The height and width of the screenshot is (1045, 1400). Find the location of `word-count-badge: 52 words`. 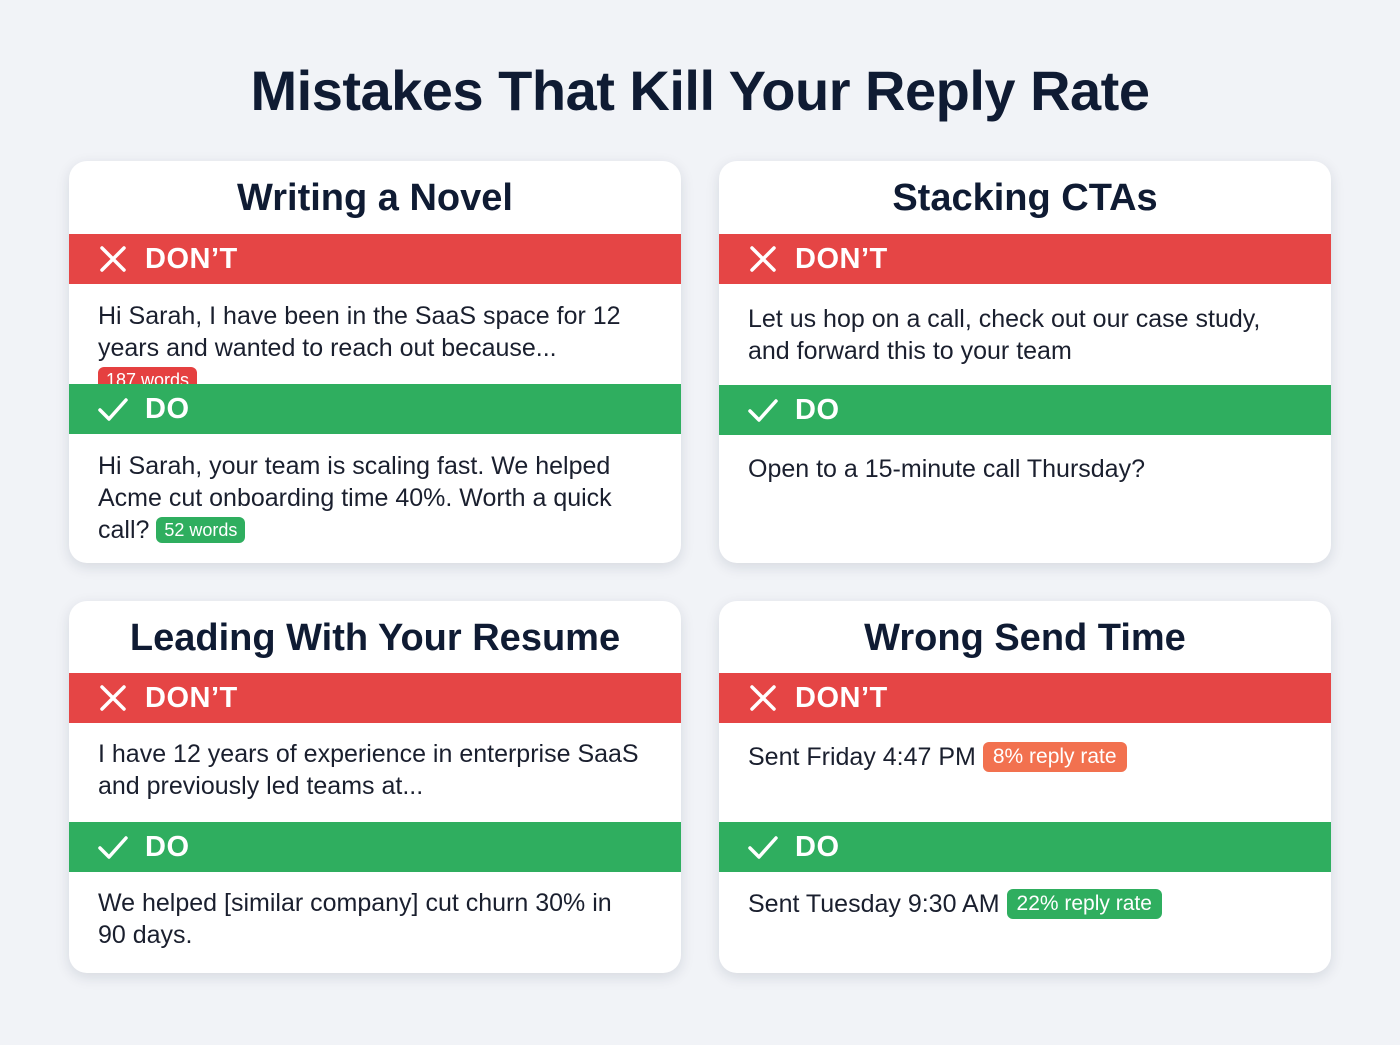

word-count-badge: 52 words is located at coordinates (201, 530).